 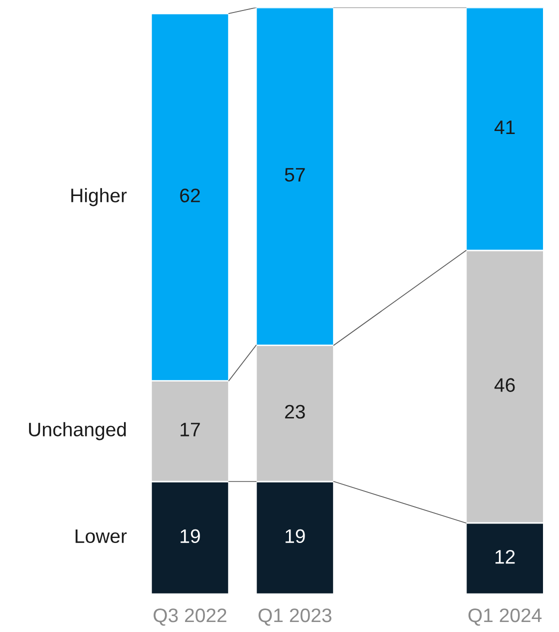 I want to click on data-label: 23, so click(x=295, y=411).